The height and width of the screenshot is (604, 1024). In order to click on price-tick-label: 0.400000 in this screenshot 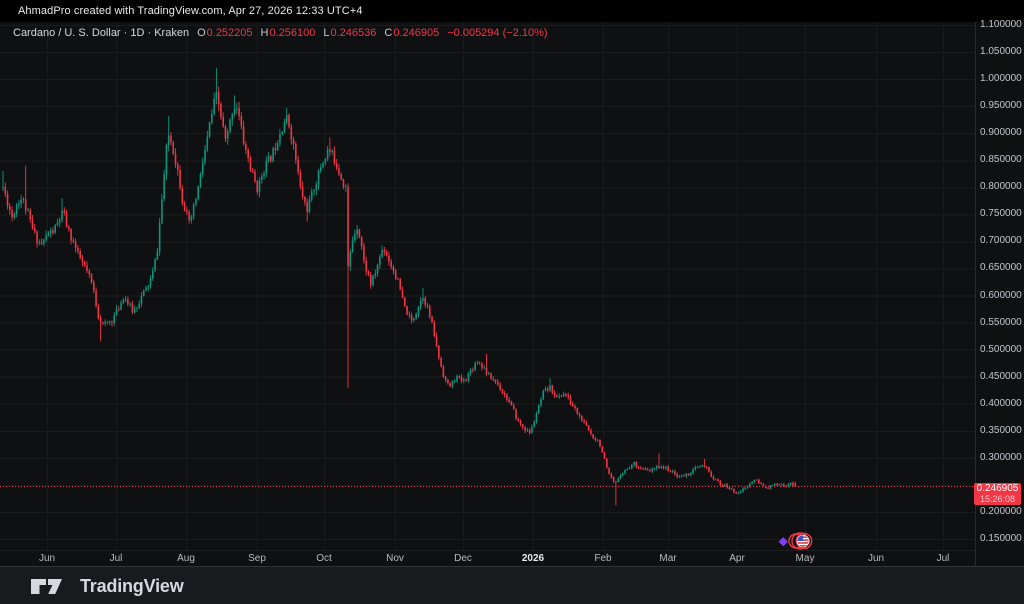, I will do `click(1001, 403)`.